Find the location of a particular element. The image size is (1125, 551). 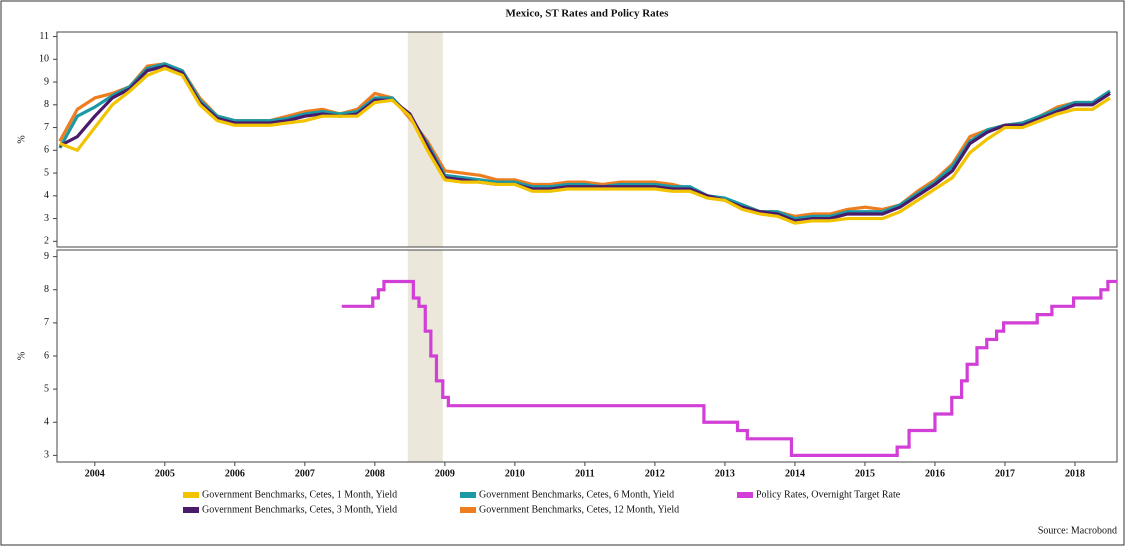

x-tick-label: 2007 is located at coordinates (305, 473).